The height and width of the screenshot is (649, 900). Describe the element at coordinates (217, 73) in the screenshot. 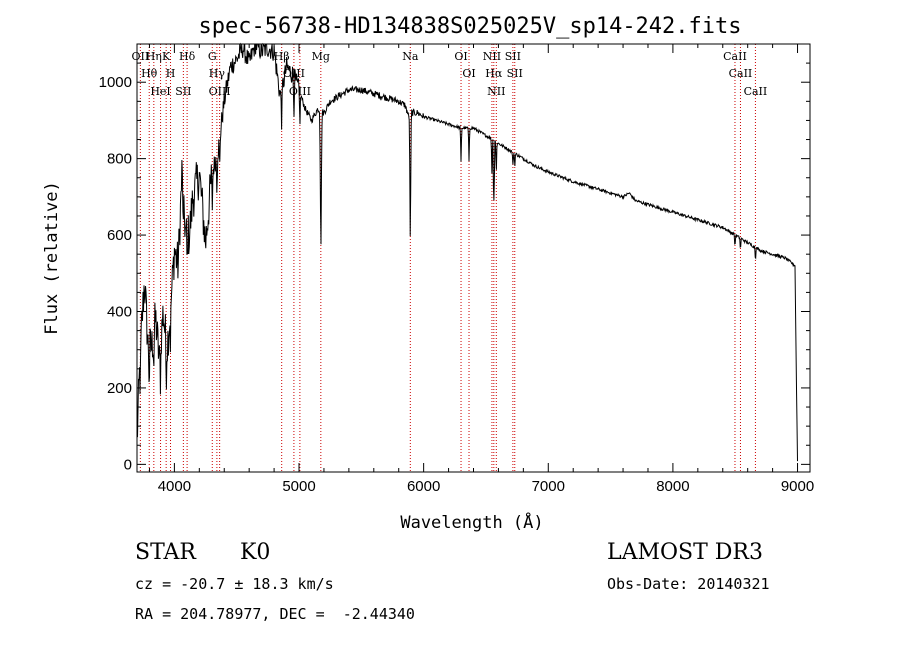

I see `absorption-line-label: Hγ` at that location.